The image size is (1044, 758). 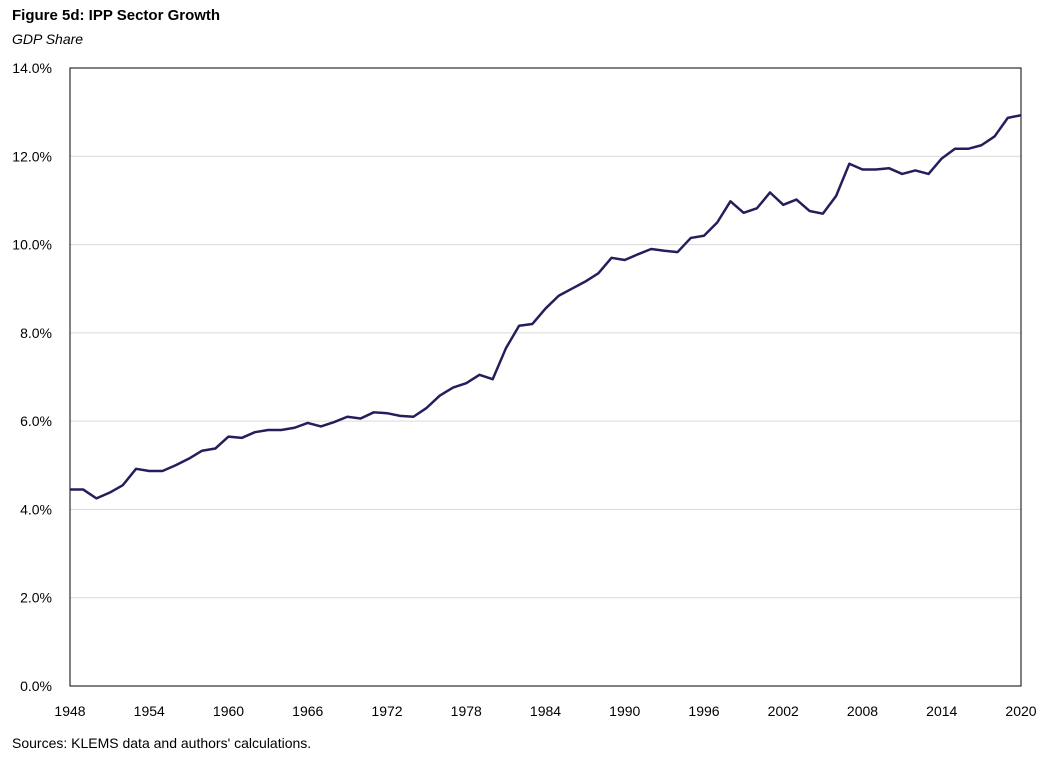 What do you see at coordinates (36, 686) in the screenshot?
I see `y-tick-label: 0.0%` at bounding box center [36, 686].